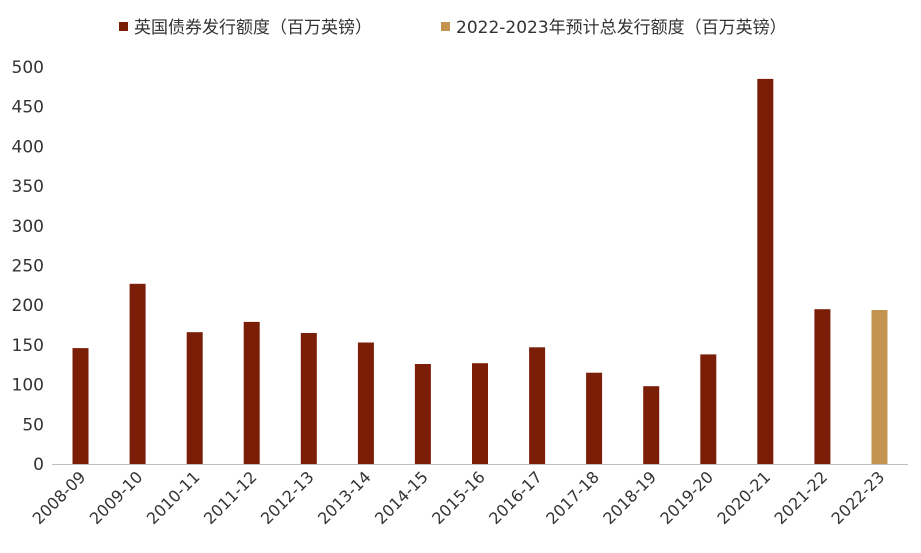  Describe the element at coordinates (515, 497) in the screenshot. I see `x-tick-label: 2016-17` at that location.